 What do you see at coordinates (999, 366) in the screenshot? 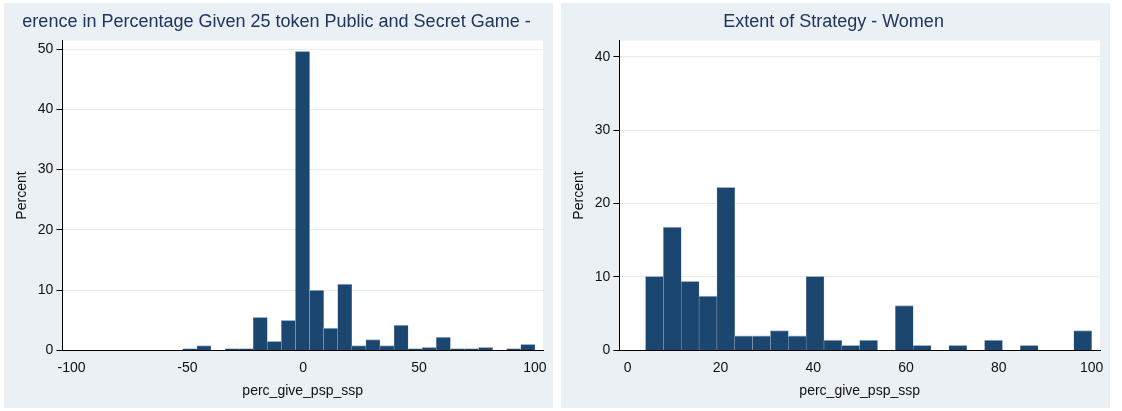
I see `x-tick-label: 80` at bounding box center [999, 366].